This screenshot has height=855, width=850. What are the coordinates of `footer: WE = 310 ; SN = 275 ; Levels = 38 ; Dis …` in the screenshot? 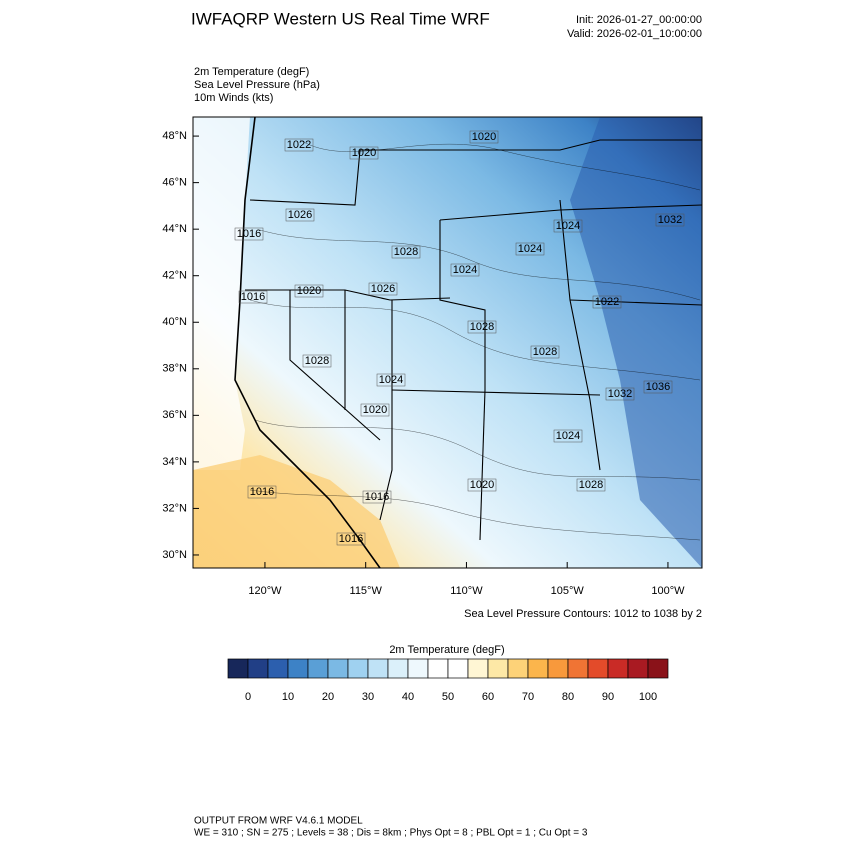 It's located at (391, 833).